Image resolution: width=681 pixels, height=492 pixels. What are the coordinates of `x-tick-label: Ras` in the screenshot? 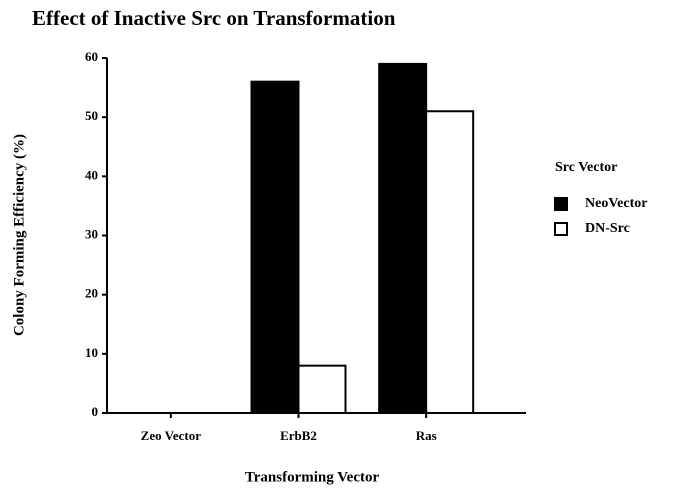 It's located at (426, 435).